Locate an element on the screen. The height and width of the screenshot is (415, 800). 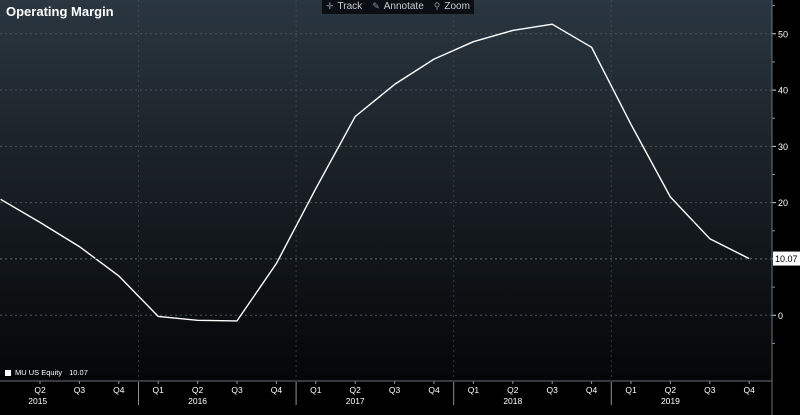
last-value-label: 10.07 is located at coordinates (786, 259).